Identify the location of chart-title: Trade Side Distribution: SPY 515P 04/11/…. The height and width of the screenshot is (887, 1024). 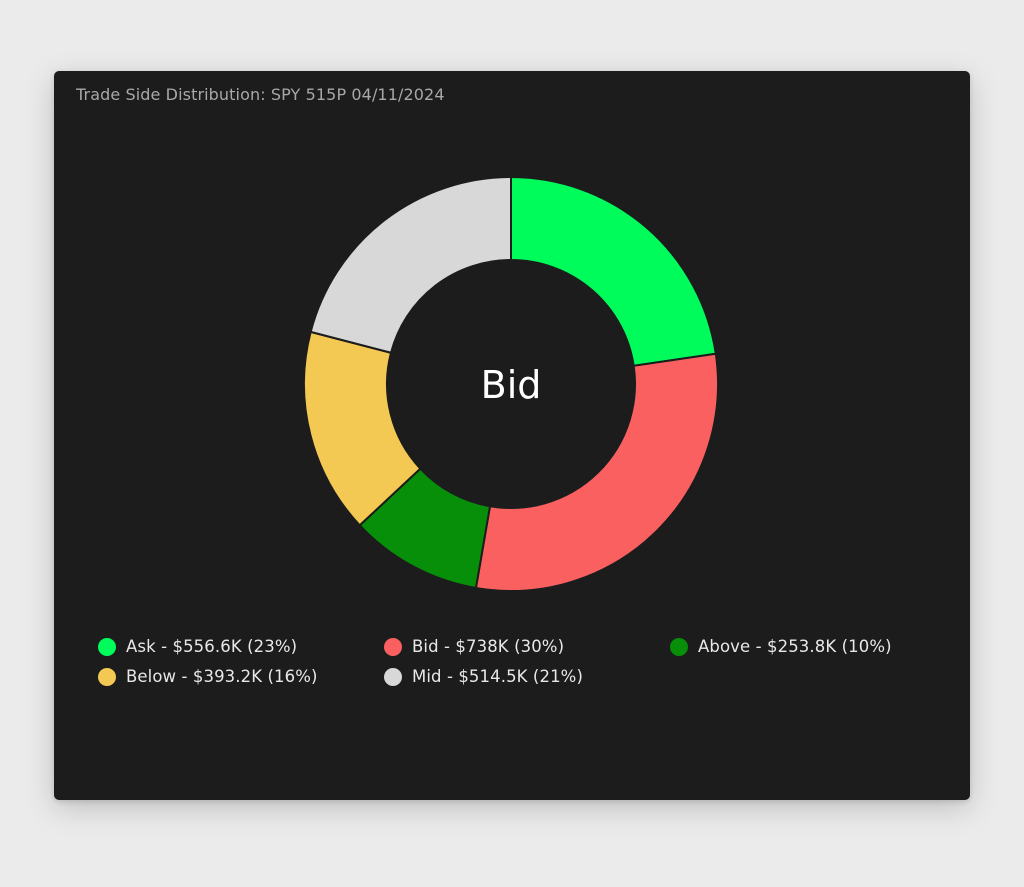
(260, 94).